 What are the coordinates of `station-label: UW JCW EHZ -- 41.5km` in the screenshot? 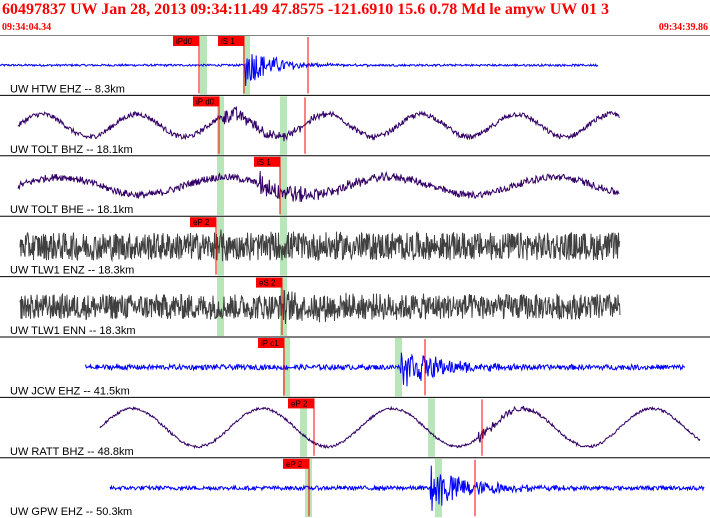 It's located at (70, 391).